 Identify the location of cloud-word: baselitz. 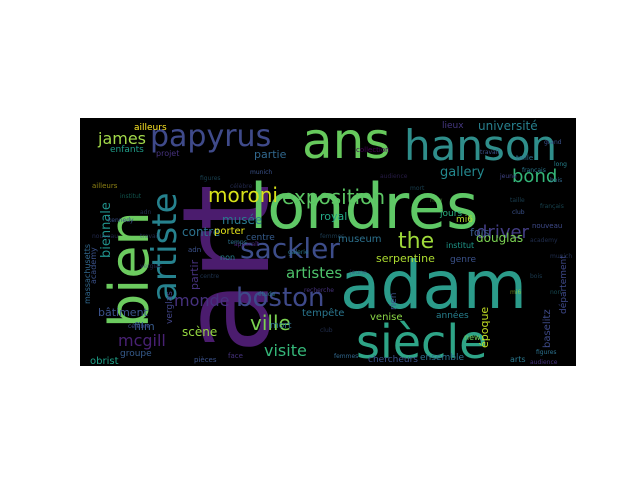
(547, 328).